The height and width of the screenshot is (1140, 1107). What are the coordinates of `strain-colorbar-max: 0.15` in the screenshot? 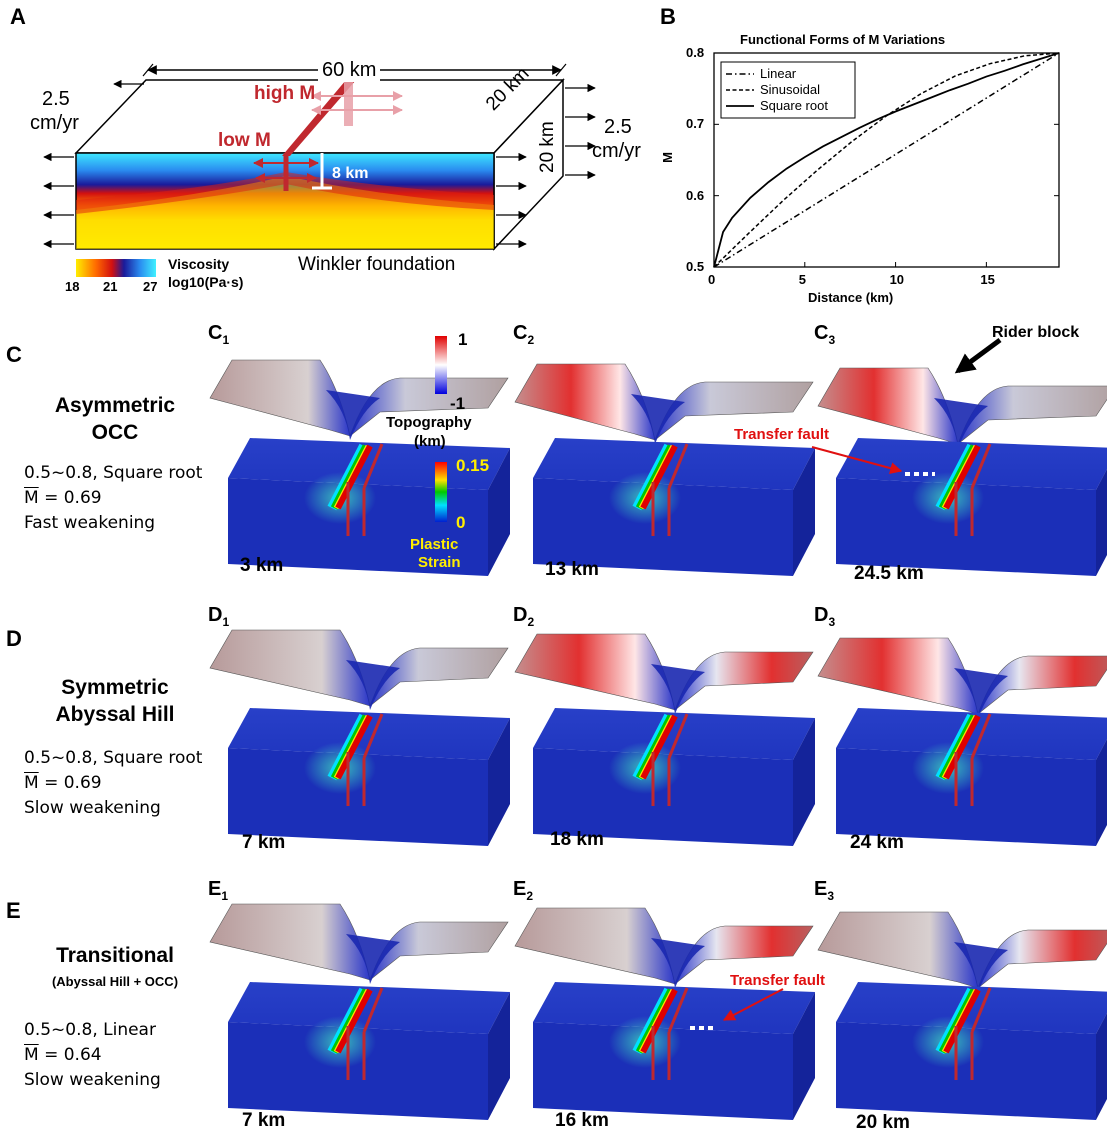 It's located at (473, 465).